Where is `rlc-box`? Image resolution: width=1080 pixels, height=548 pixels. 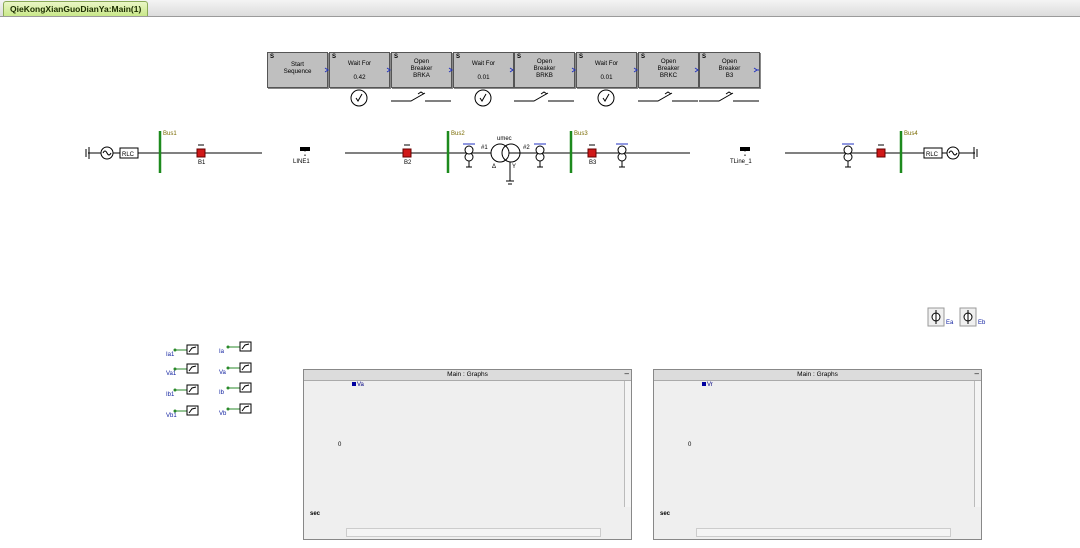 rlc-box is located at coordinates (933, 153).